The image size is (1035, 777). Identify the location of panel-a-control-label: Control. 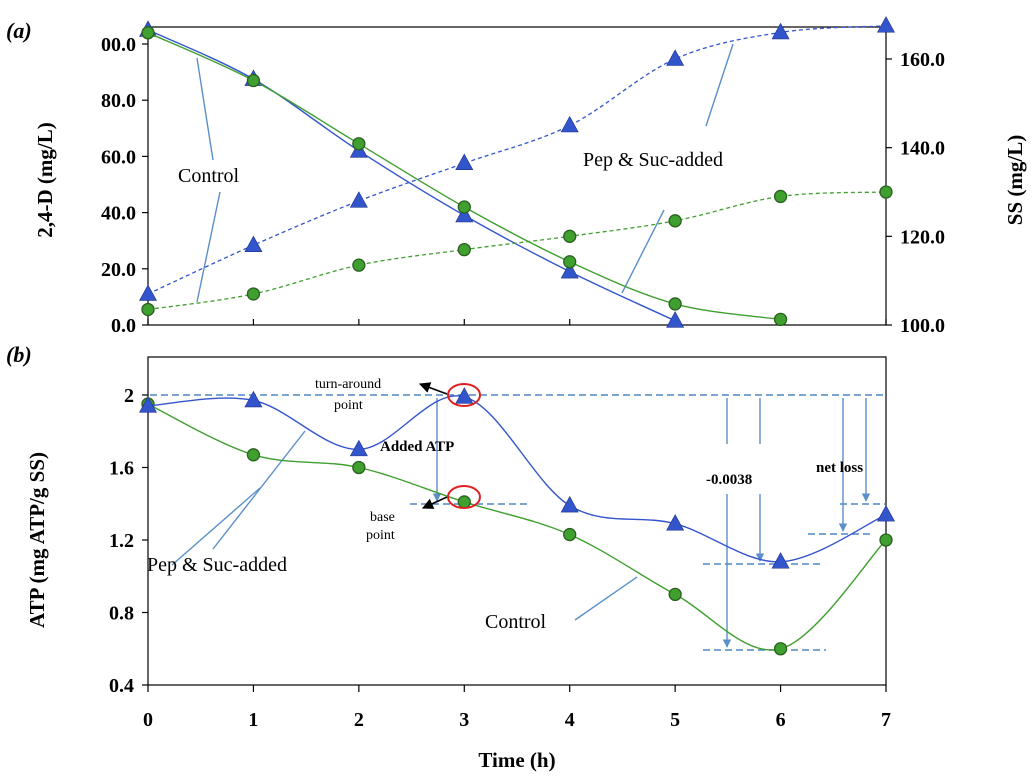
(209, 176).